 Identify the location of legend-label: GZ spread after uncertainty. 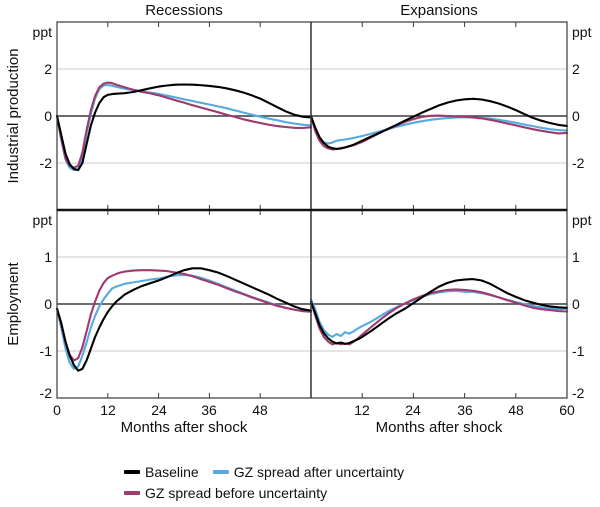
(319, 471).